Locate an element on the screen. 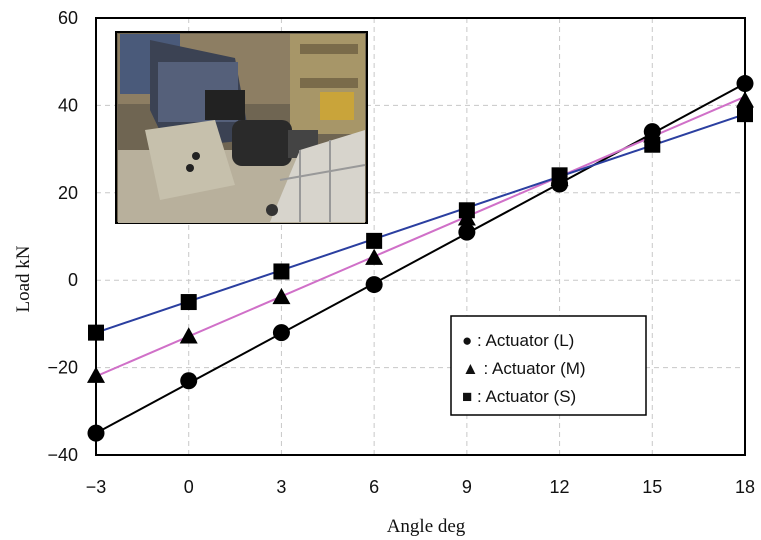  x-tick-label: −3 is located at coordinates (96, 487).